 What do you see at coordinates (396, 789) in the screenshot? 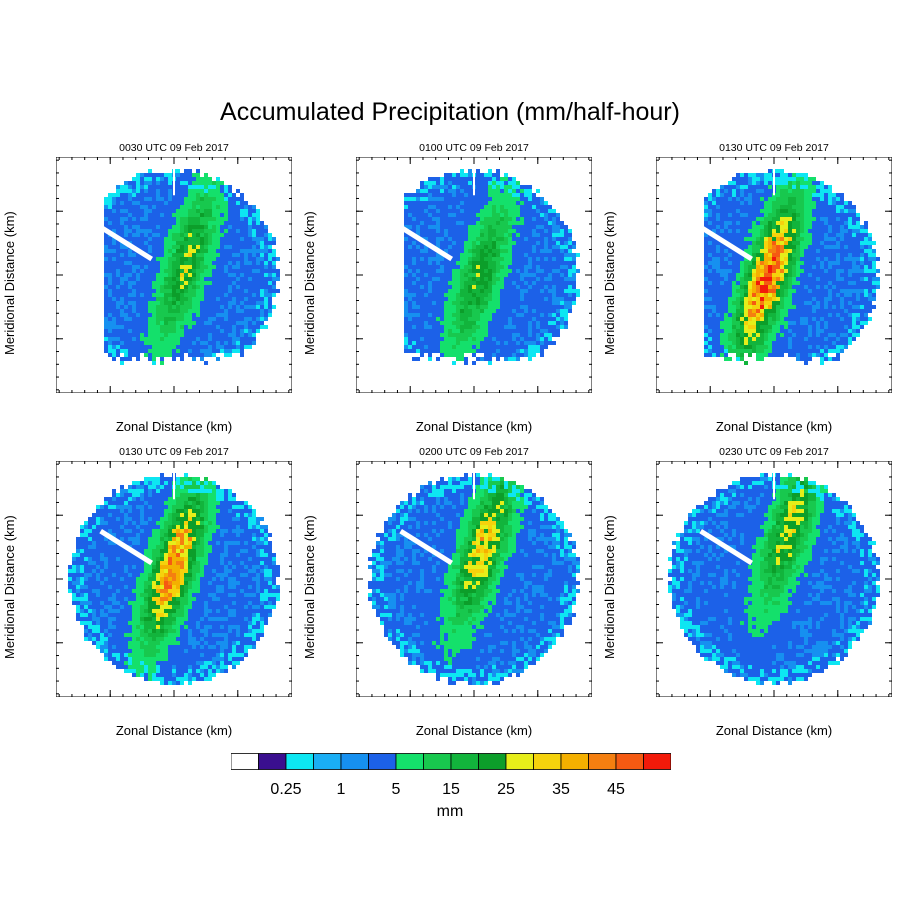
I see `colorbar-label: 5` at bounding box center [396, 789].